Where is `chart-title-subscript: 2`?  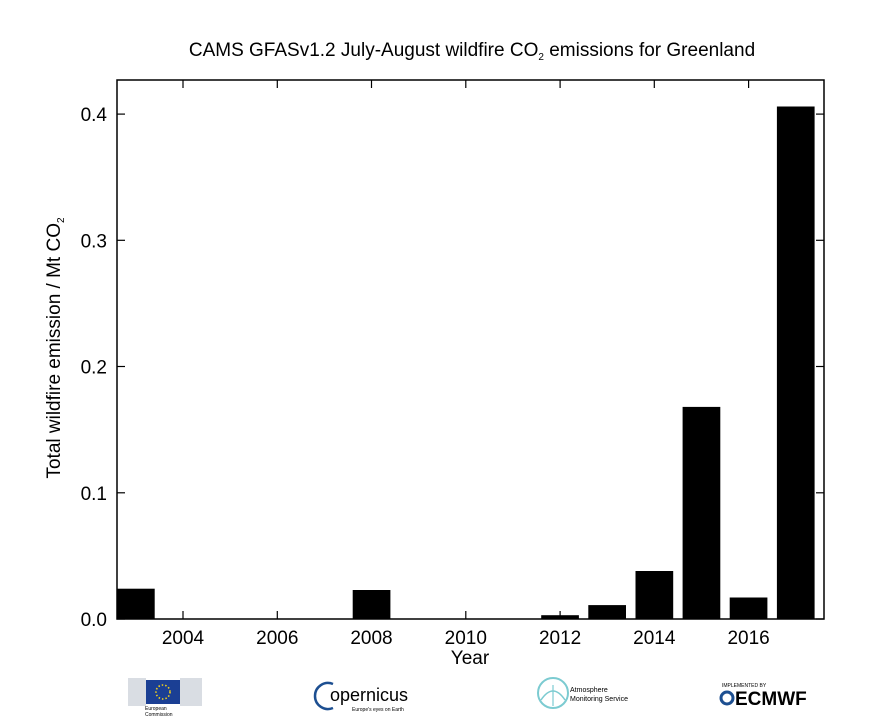
chart-title-subscript: 2 is located at coordinates (541, 57).